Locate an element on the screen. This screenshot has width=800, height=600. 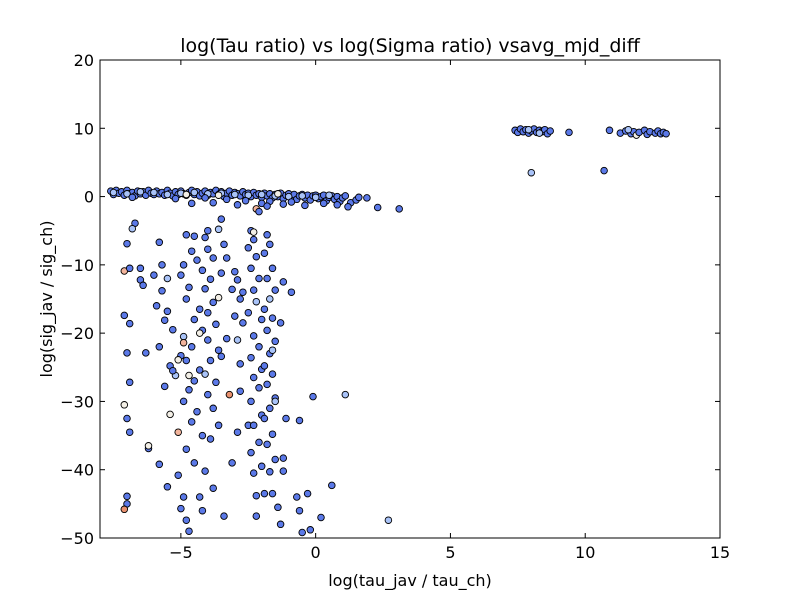
y-tick-label: 10 is located at coordinates (84, 128).